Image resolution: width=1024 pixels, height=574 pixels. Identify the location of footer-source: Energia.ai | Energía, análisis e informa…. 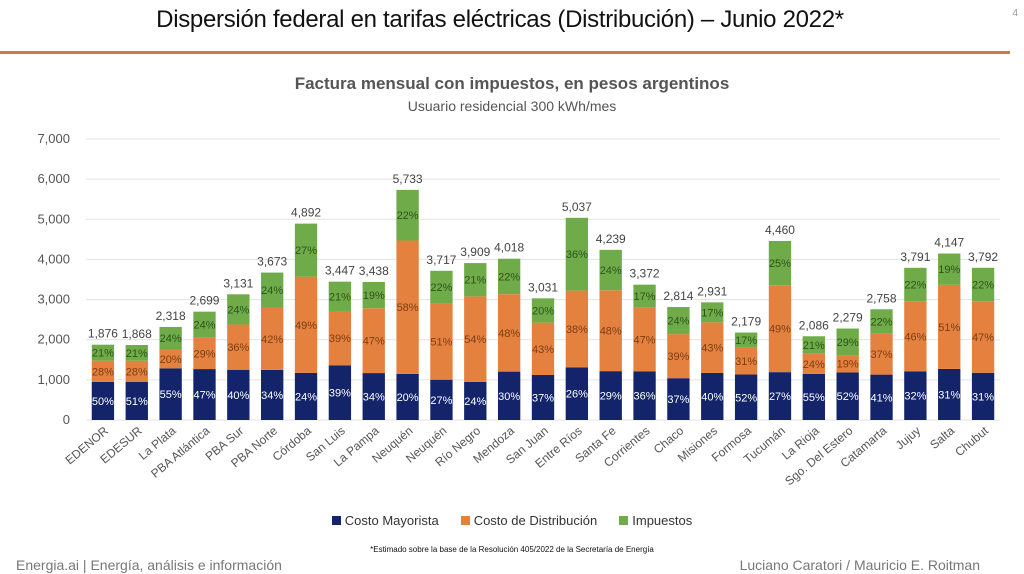
(149, 565).